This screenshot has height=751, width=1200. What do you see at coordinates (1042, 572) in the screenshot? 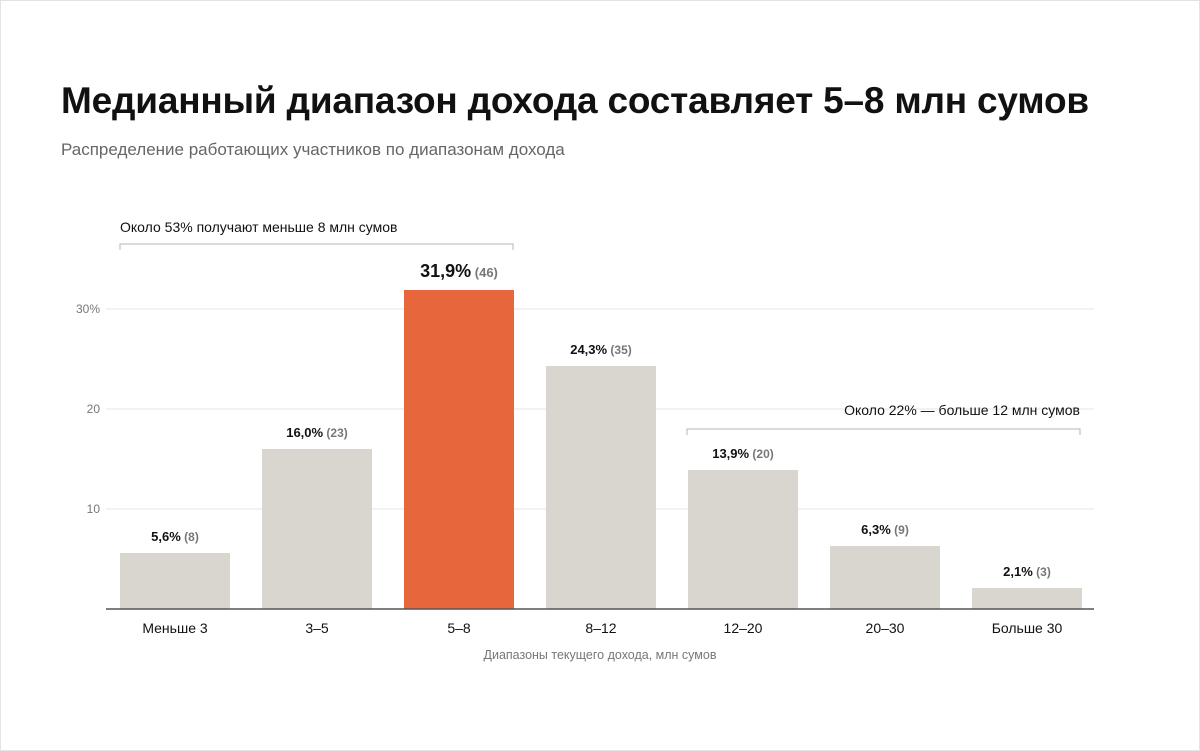
I see `value-count: (3)` at bounding box center [1042, 572].